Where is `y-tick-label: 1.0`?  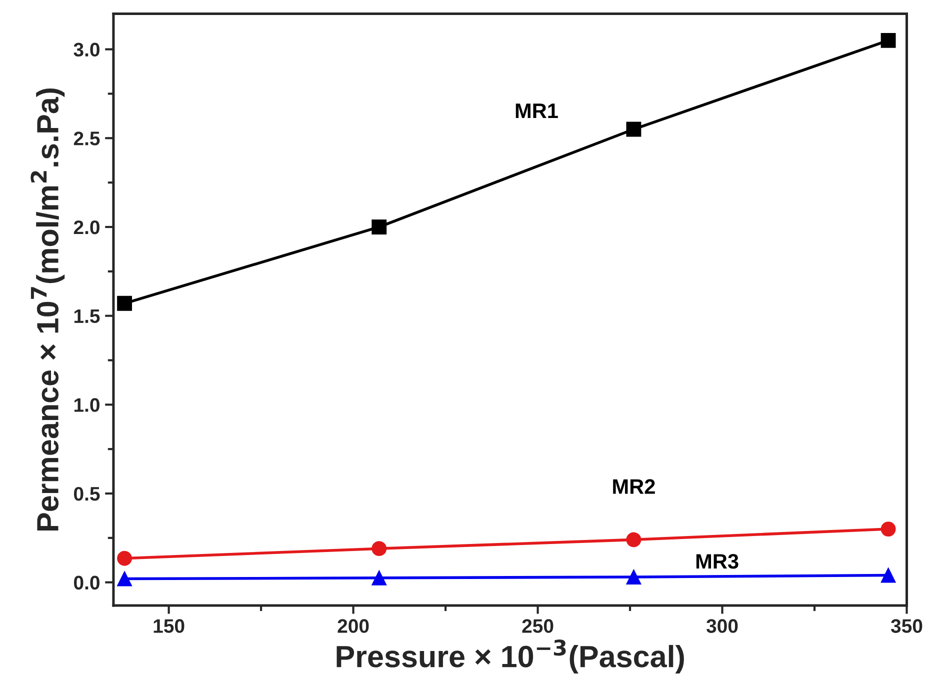 y-tick-label: 1.0 is located at coordinates (87, 405).